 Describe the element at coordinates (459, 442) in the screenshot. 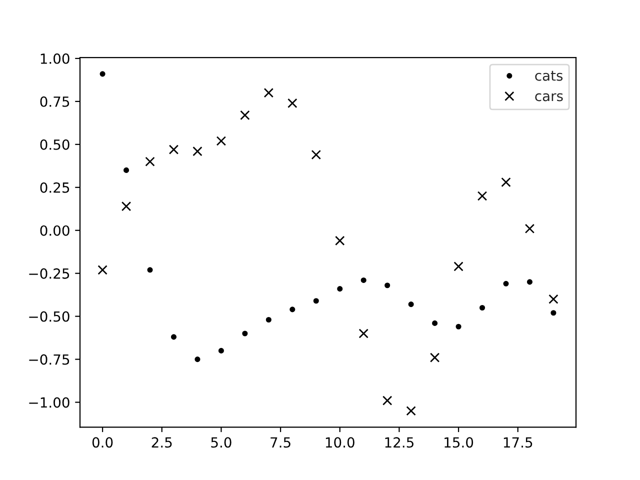

I see `x-tick-label: 15.0` at that location.